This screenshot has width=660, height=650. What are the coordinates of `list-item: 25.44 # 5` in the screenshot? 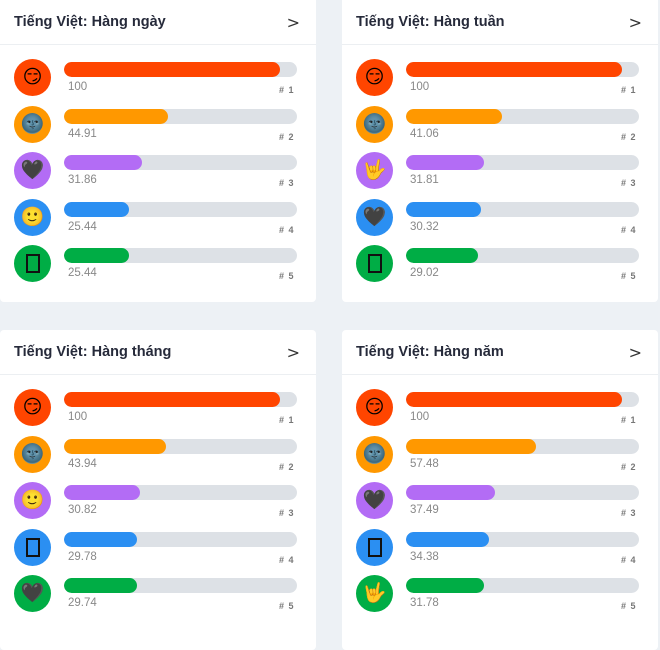 It's located at (158, 268).